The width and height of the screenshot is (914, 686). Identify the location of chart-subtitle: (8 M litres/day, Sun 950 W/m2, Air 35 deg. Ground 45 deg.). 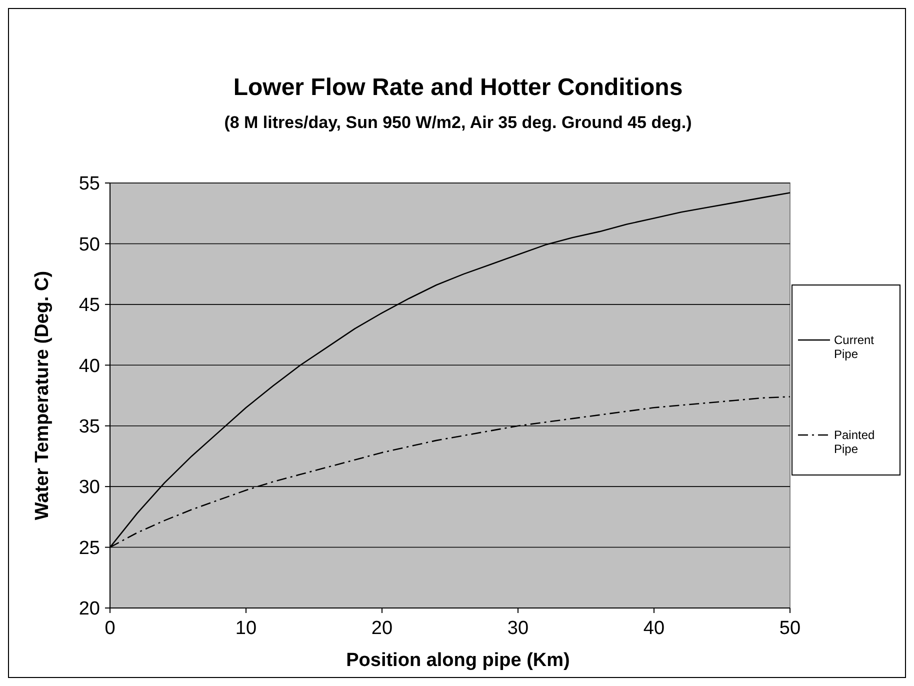
(458, 122).